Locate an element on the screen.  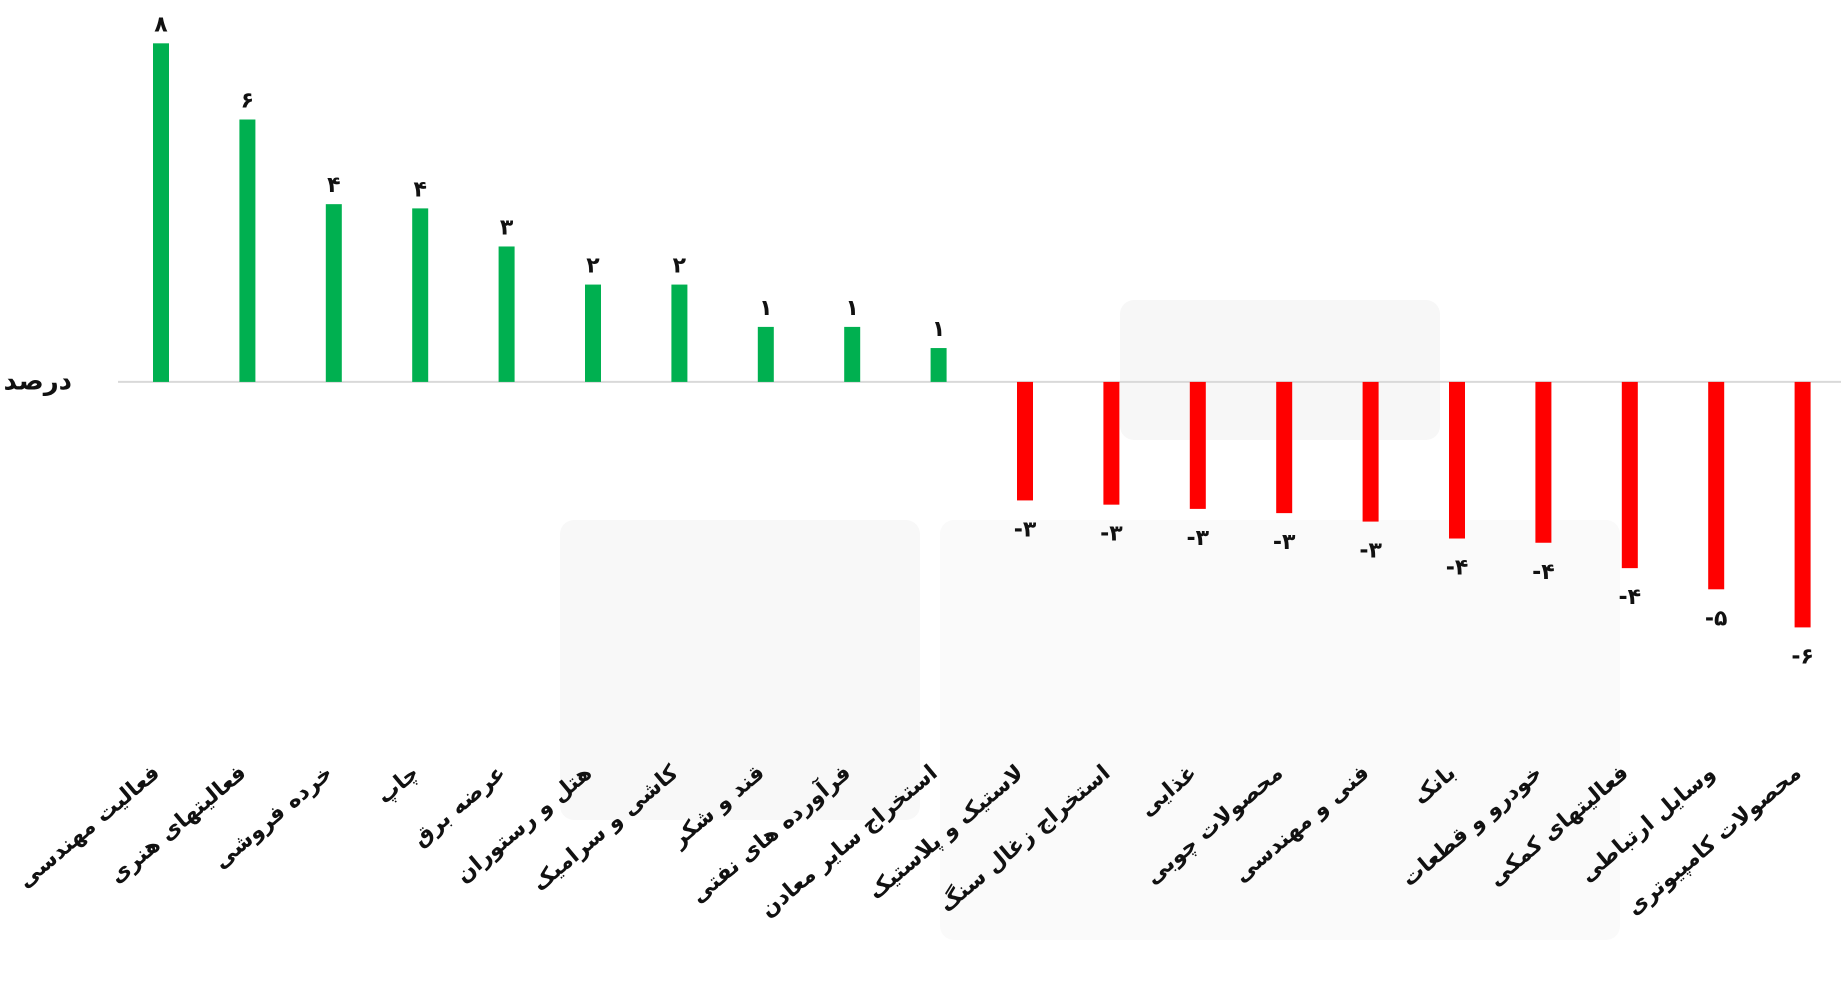
value-label: -۵ is located at coordinates (1716, 618).